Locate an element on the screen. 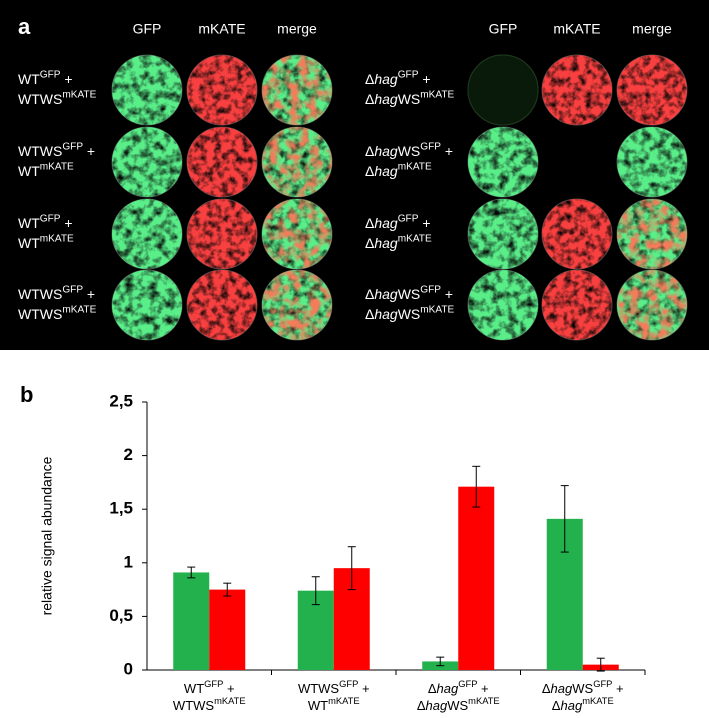 The image size is (709, 718). y-tick-label: 2,5 is located at coordinates (121, 400).